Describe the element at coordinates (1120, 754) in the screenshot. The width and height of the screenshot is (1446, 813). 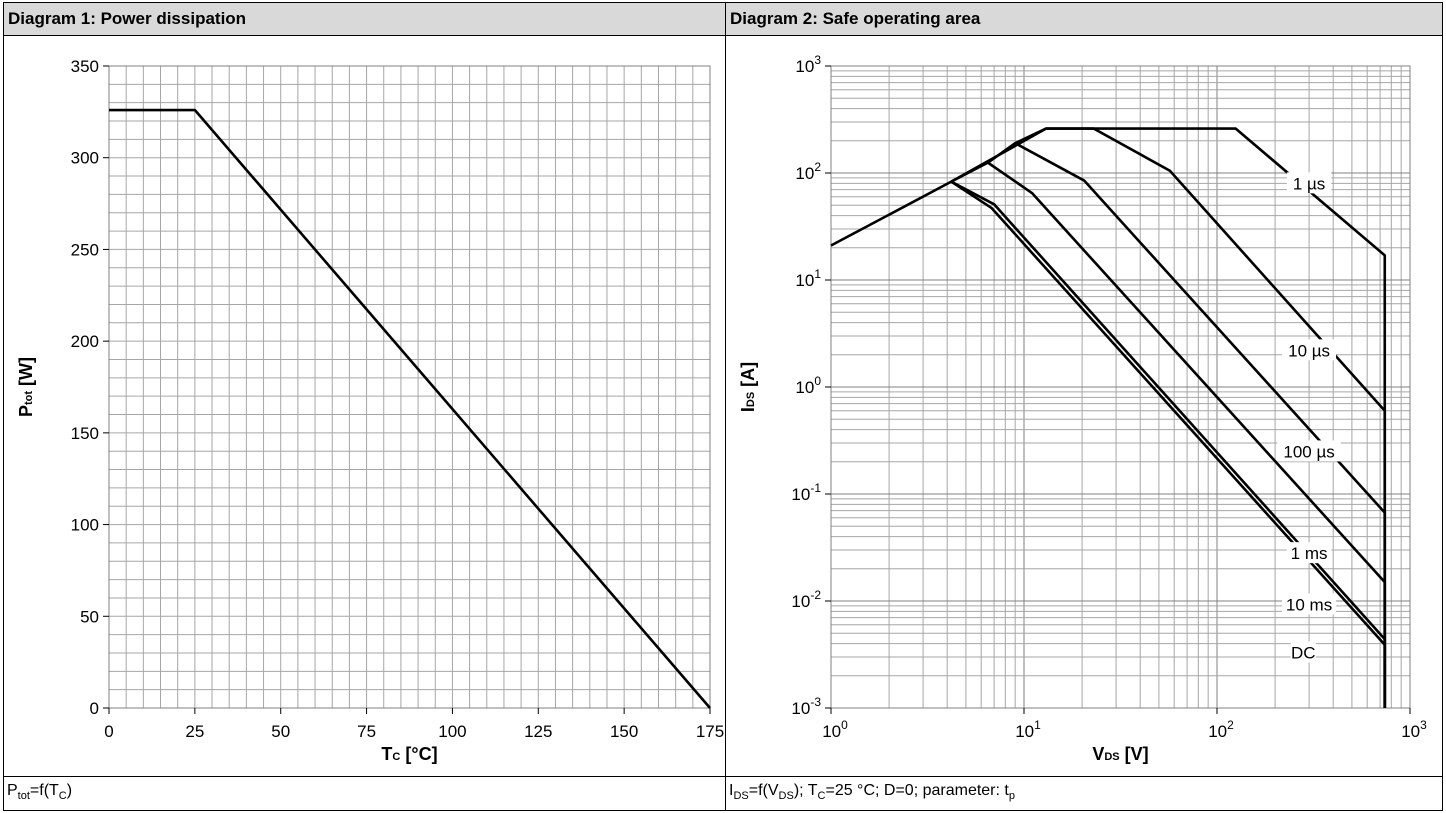
I see `x-axis-label: VDS [V]` at that location.